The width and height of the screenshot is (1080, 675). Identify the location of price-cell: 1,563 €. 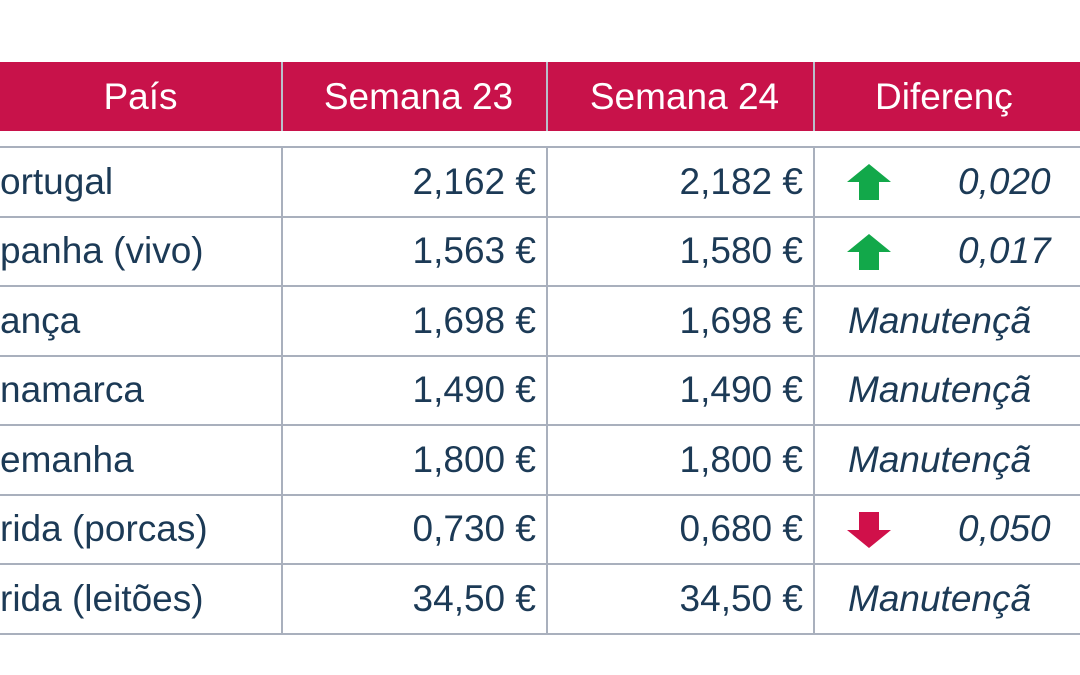
(415, 252).